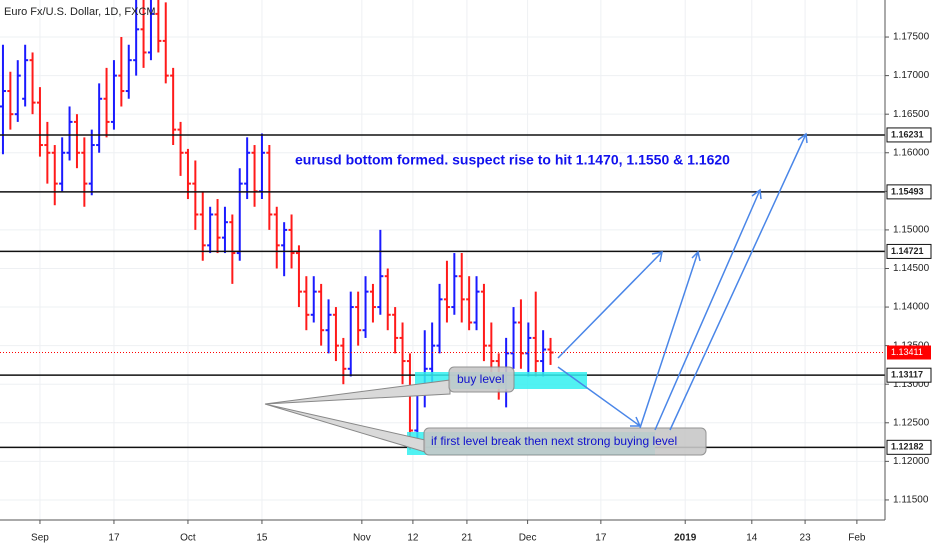 This screenshot has width=932, height=550. What do you see at coordinates (911, 230) in the screenshot?
I see `y-tick-label: 1.15000` at bounding box center [911, 230].